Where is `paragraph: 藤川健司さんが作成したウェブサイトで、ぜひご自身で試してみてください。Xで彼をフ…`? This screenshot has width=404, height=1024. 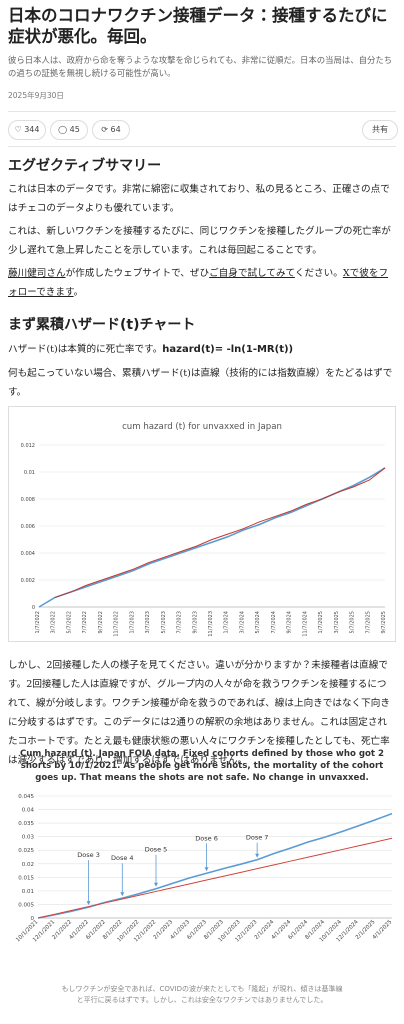
paragraph: 藤川健司さんが作成したウェブサイトで、ぜひご自身で試してみてください。Xで彼をフ… is located at coordinates (202, 283).